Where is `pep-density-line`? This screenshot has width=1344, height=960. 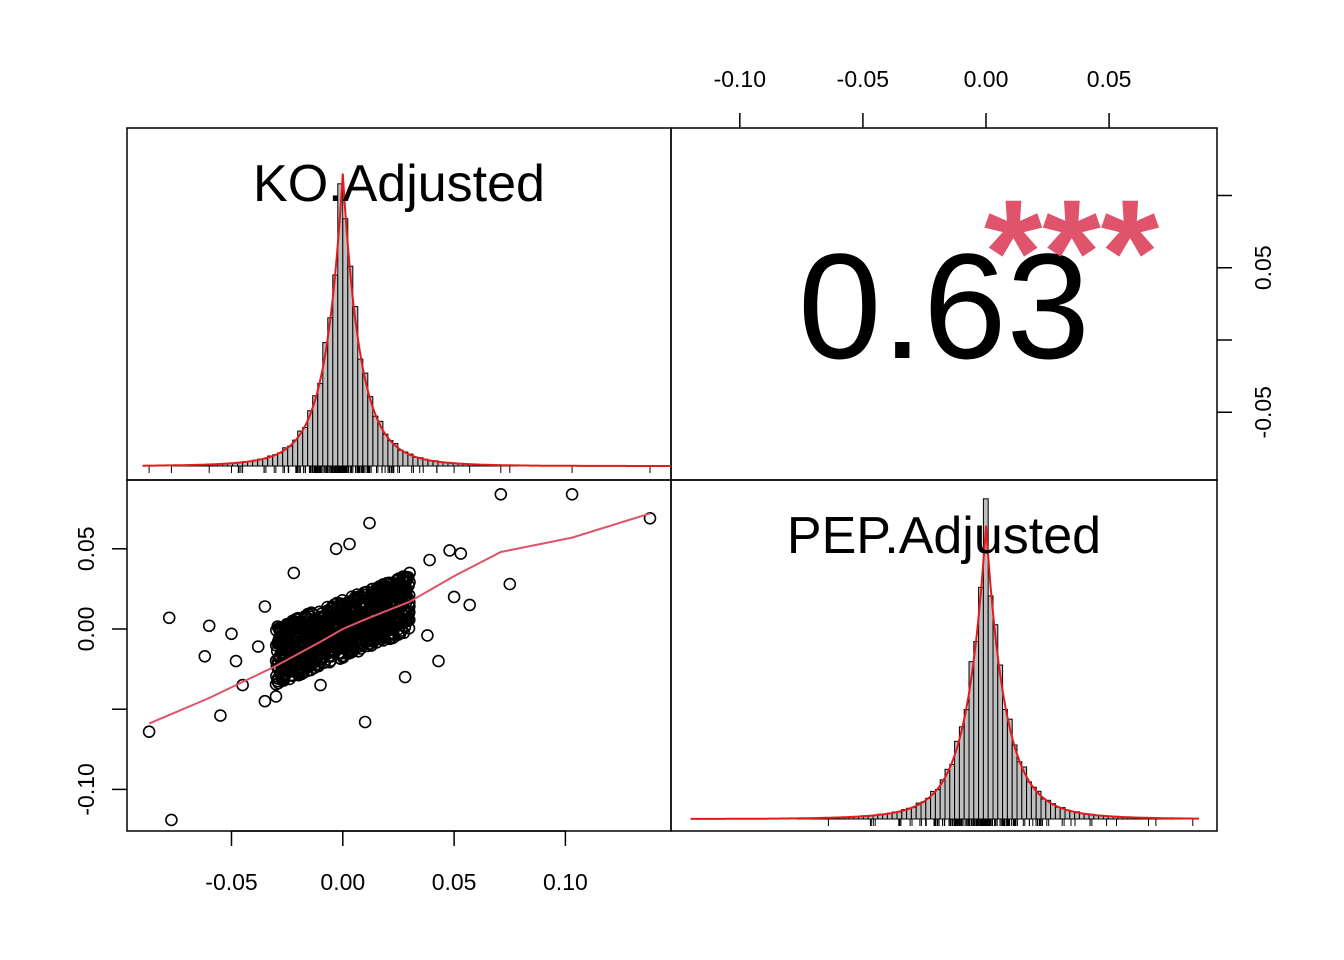
pep-density-line is located at coordinates (944, 672).